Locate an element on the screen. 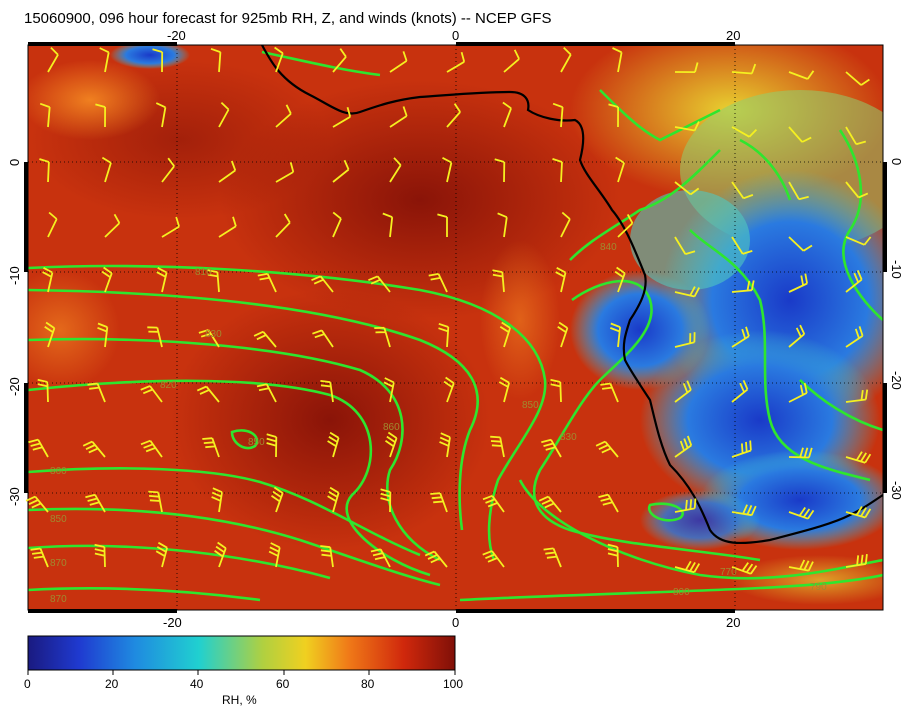 This screenshot has width=906, height=714. contour-label: 870 is located at coordinates (58, 599).